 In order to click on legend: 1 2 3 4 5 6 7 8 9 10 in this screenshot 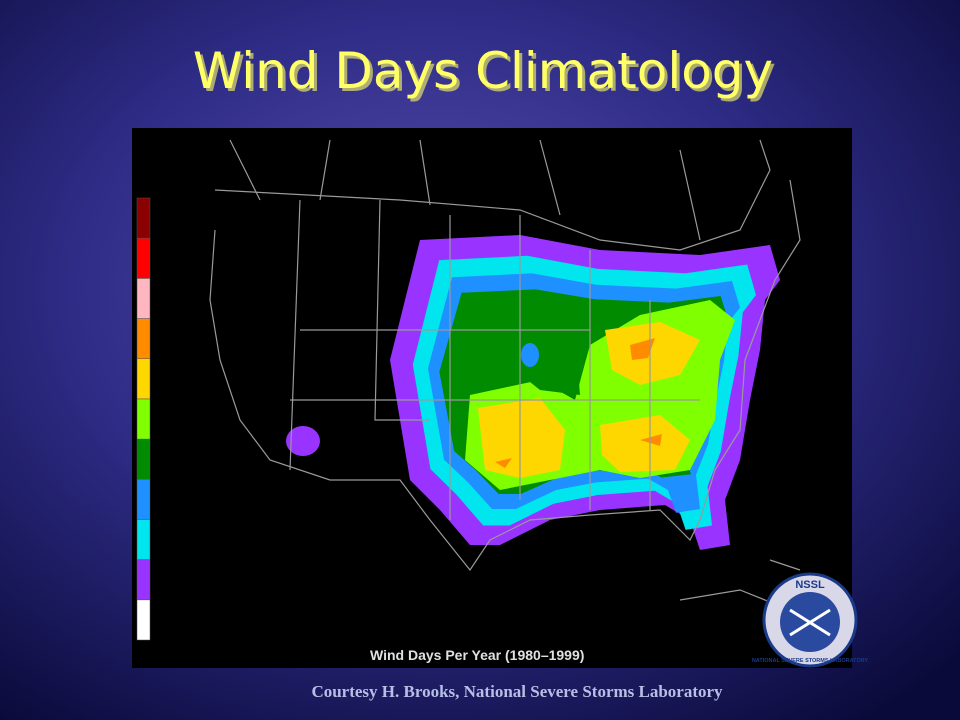, I will do `click(151, 419)`.